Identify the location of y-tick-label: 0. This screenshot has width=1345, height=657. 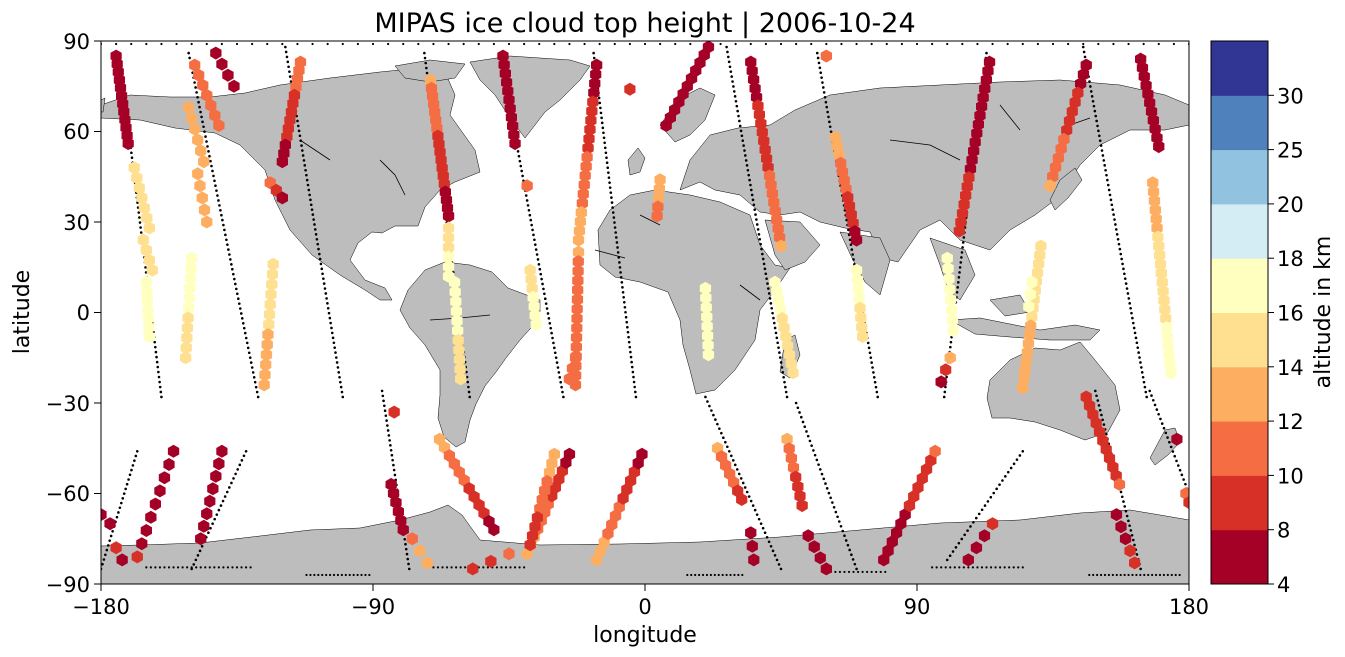
(83, 313).